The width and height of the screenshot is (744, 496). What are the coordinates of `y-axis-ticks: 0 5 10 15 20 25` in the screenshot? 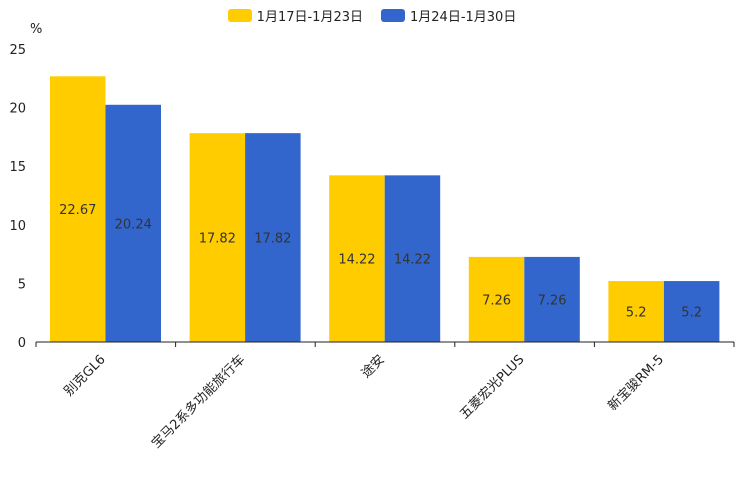 It's located at (17, 197).